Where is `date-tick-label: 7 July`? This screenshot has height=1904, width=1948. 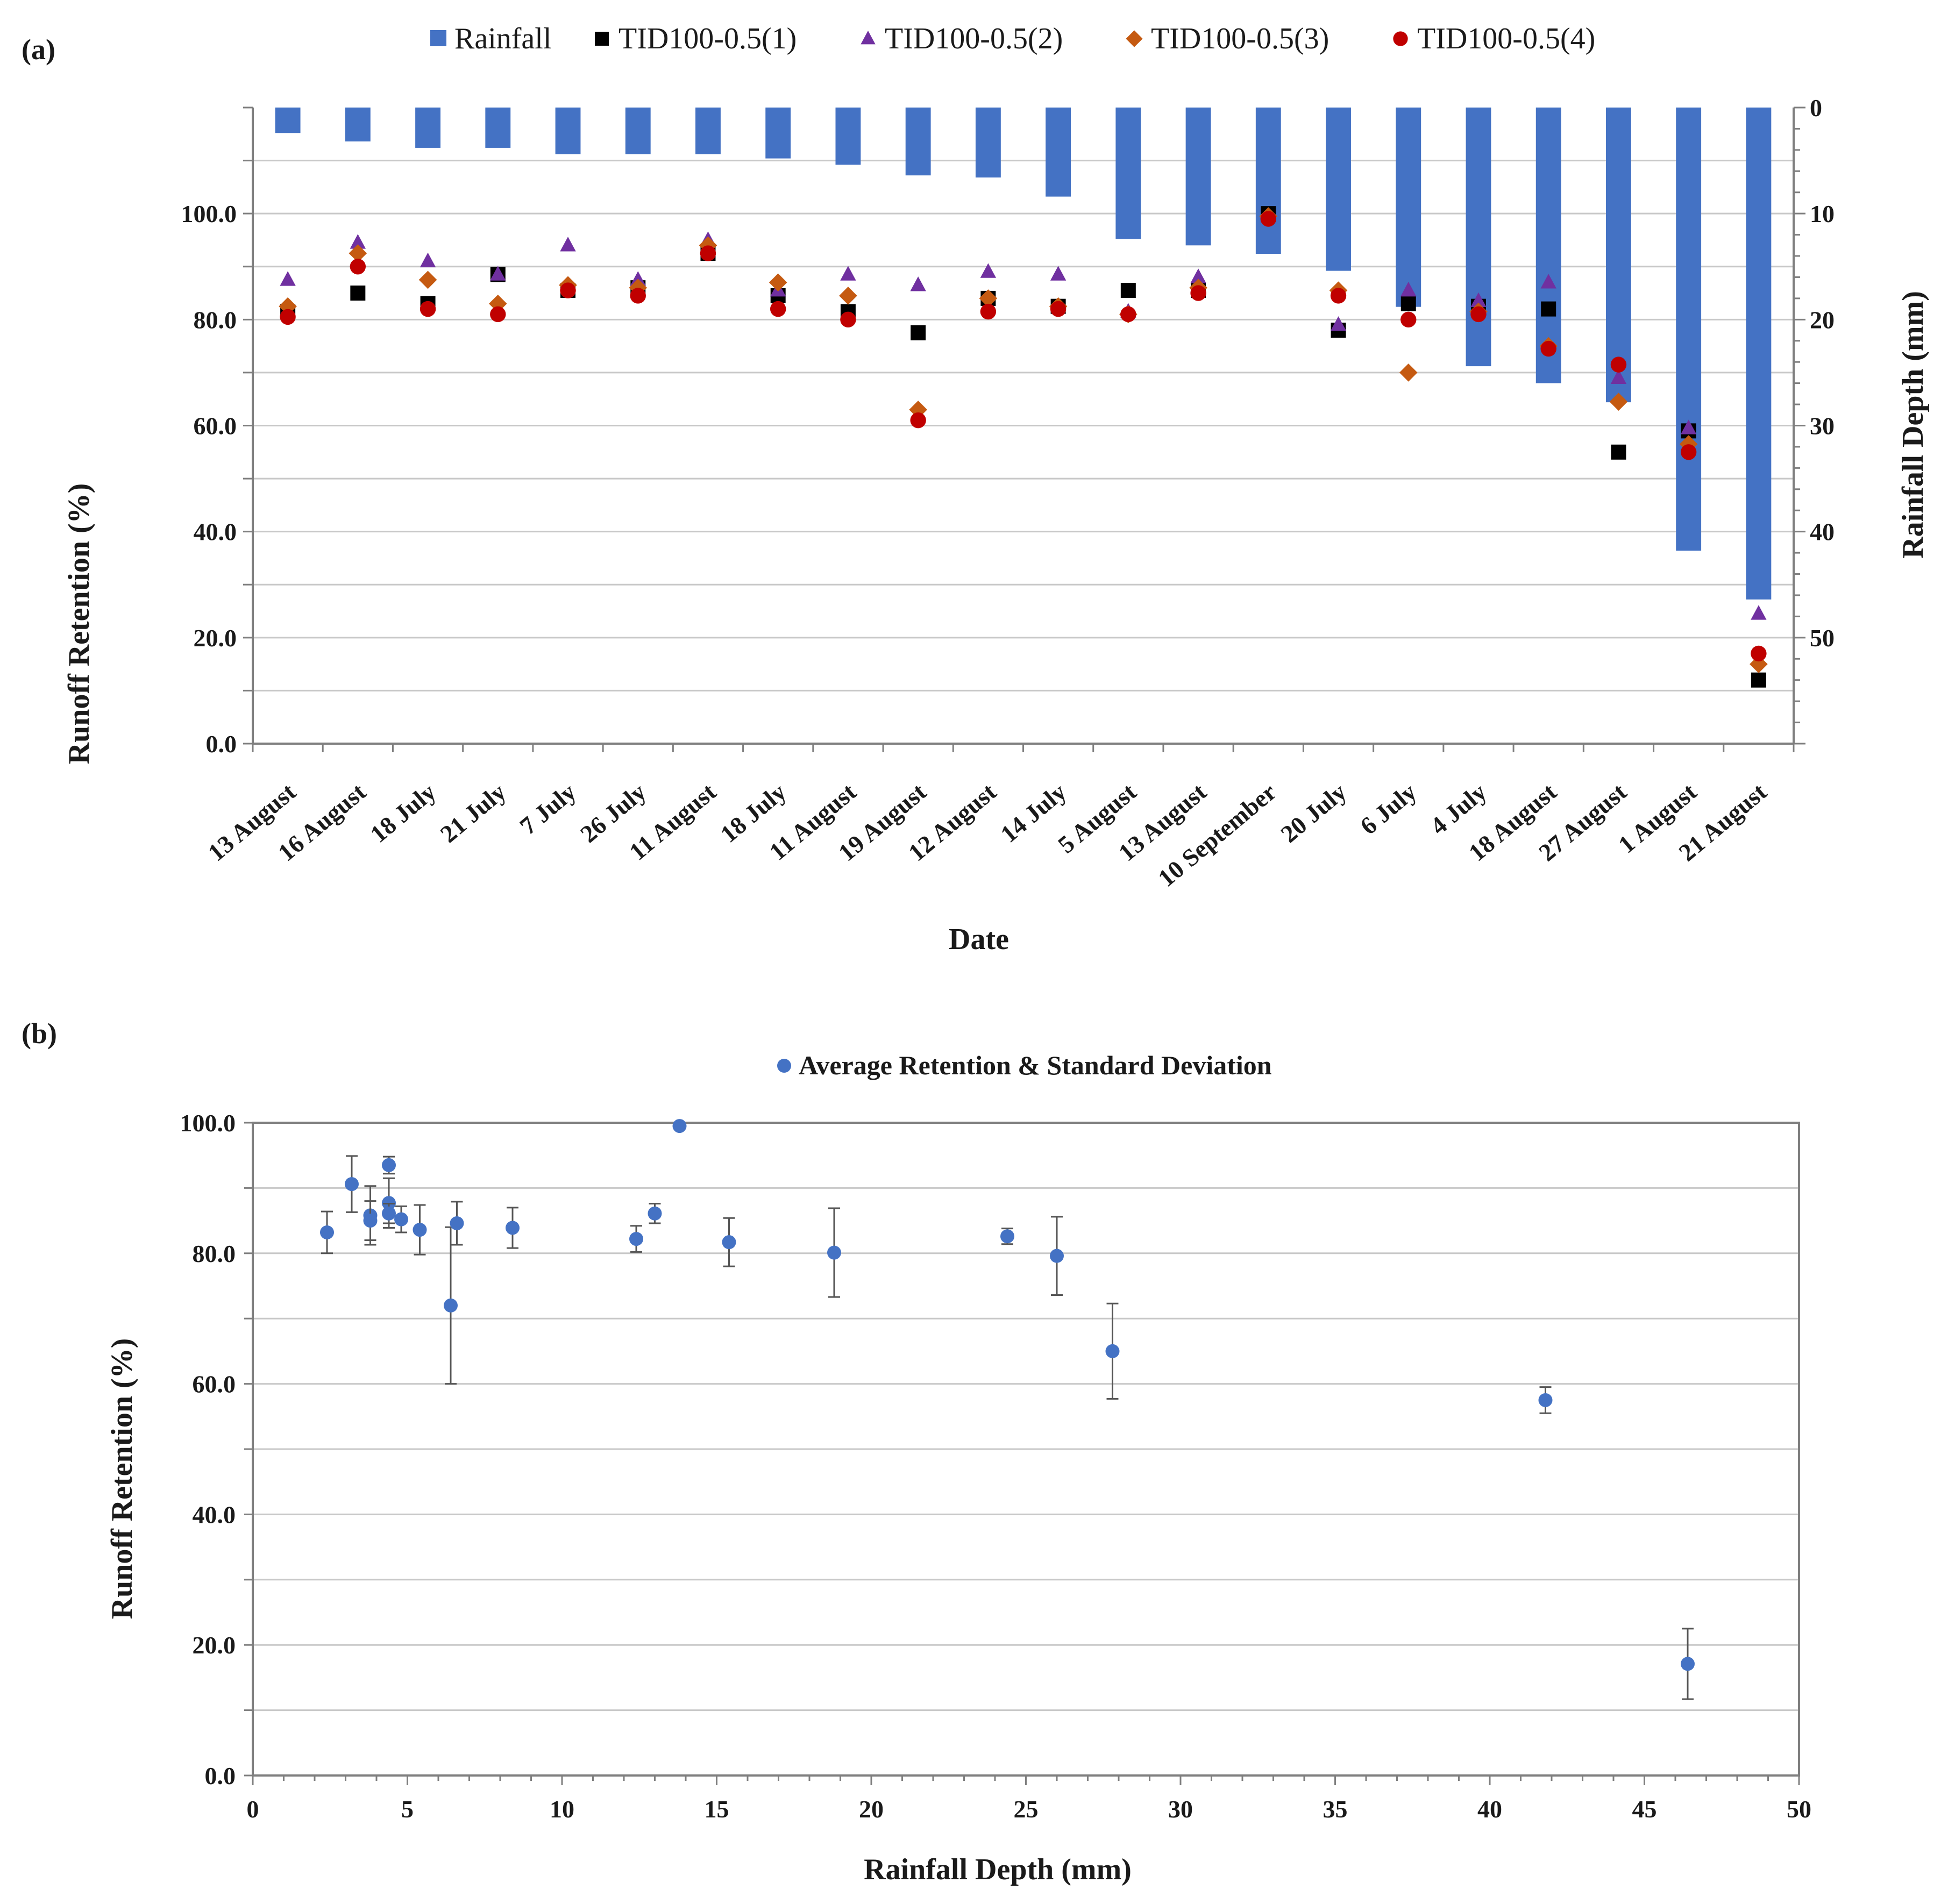 date-tick-label: 7 July is located at coordinates (548, 809).